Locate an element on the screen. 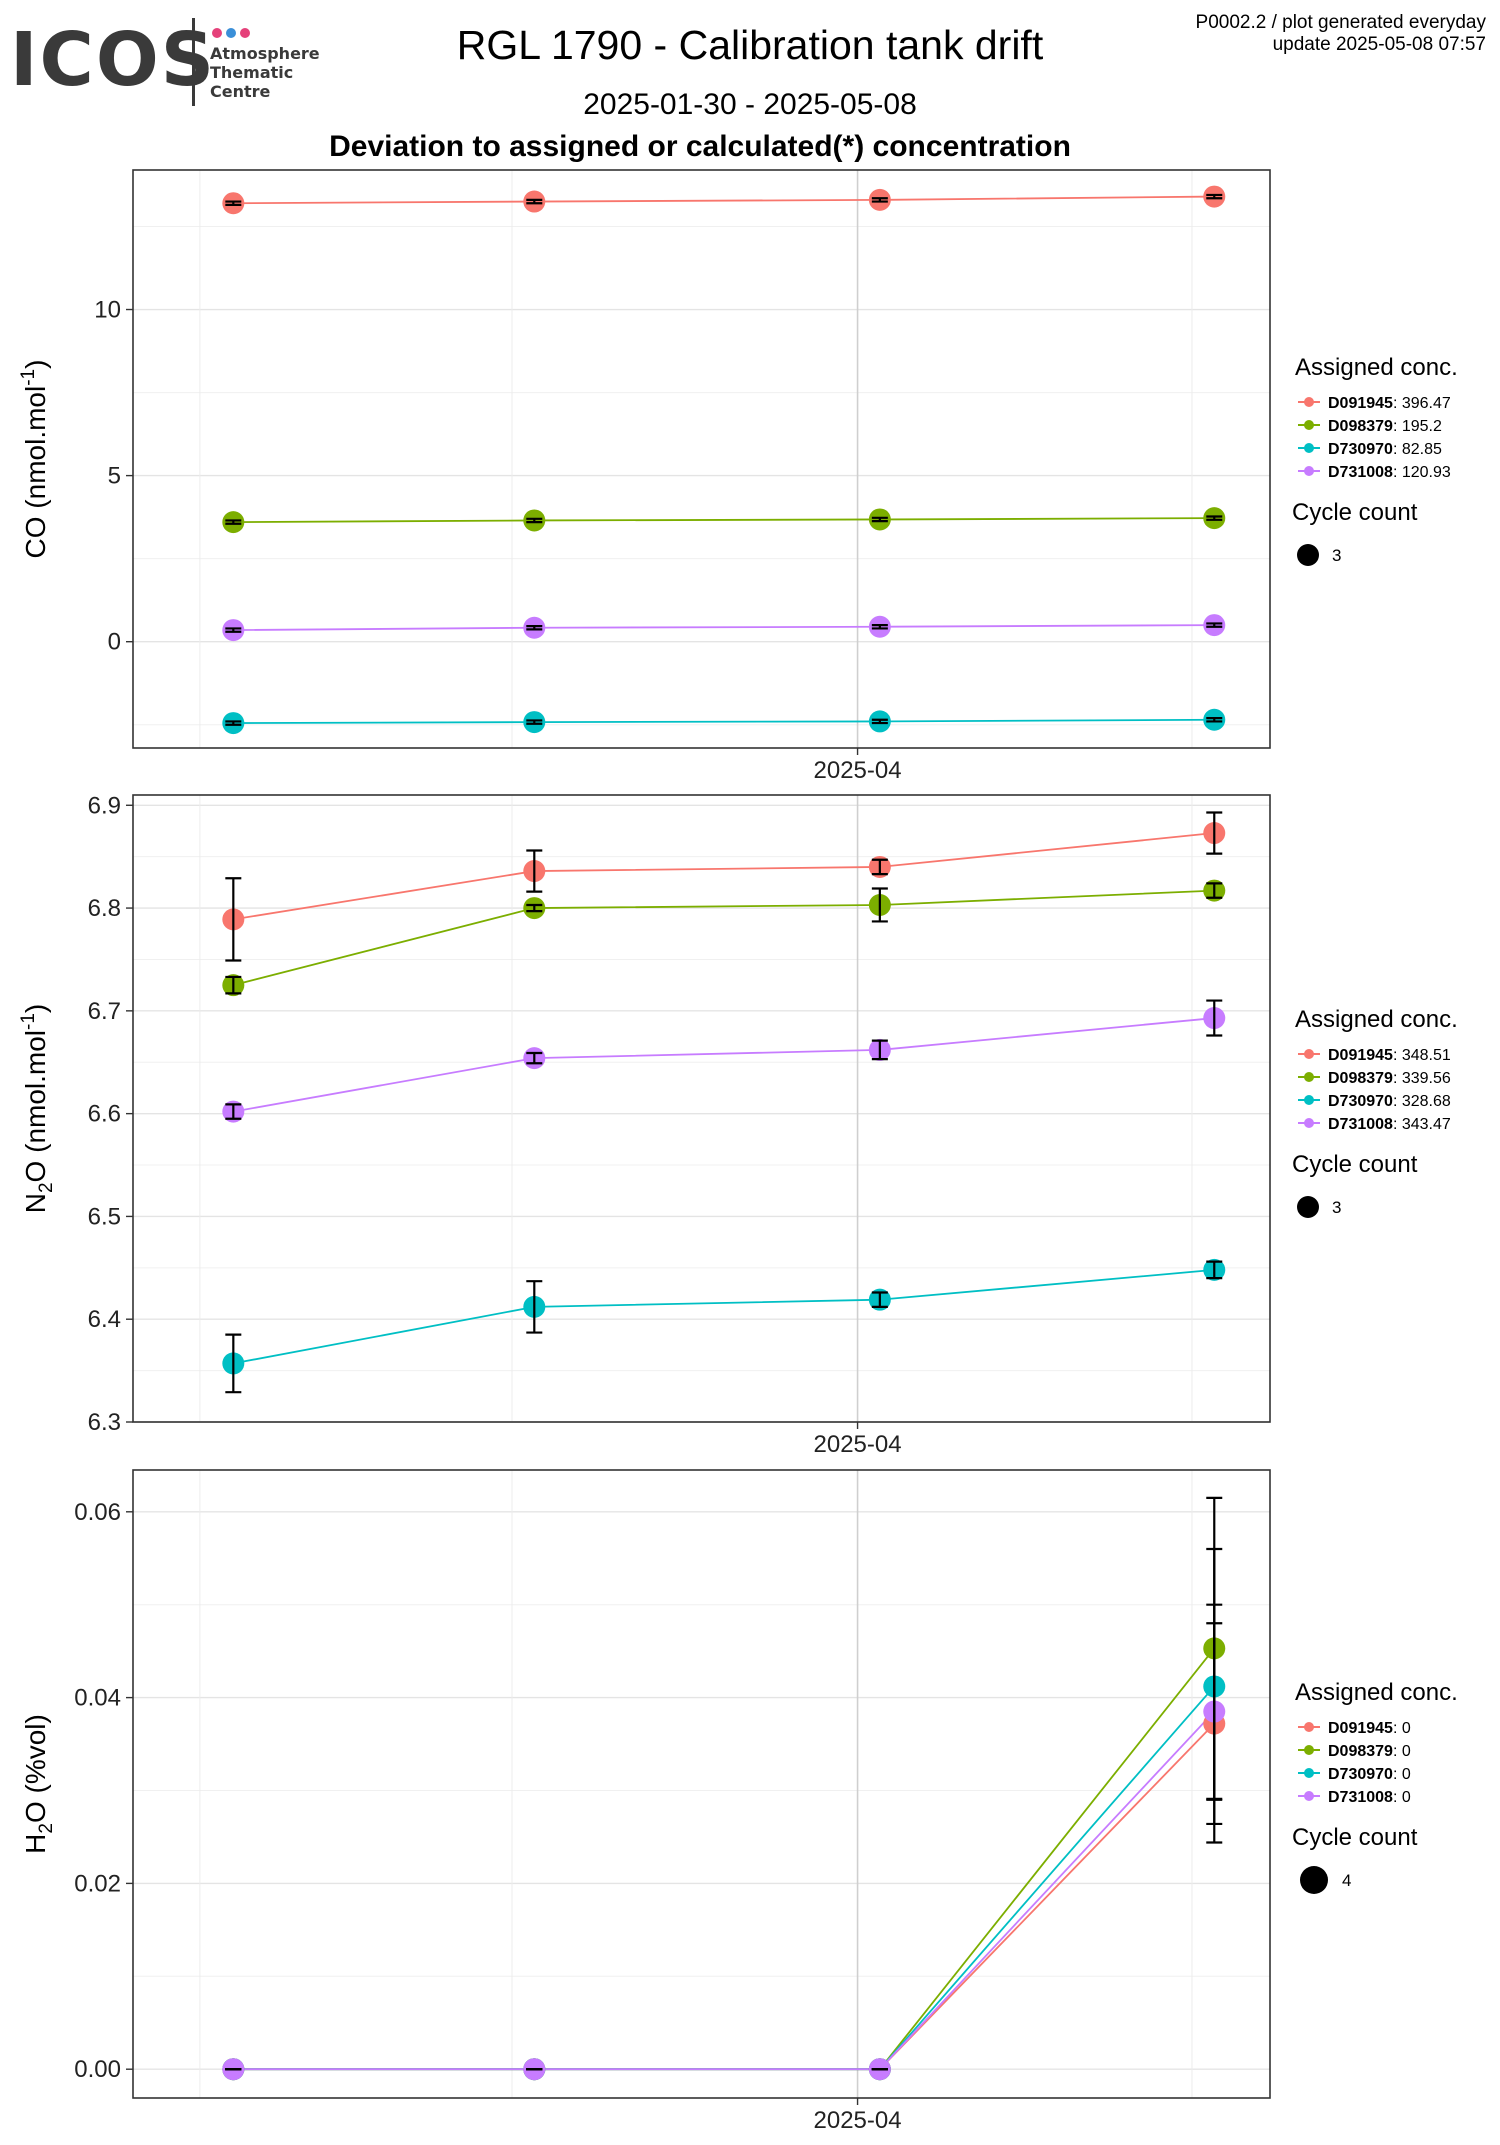  y-axis-label: CO (nmol.mol-1) is located at coordinates (34, 459).